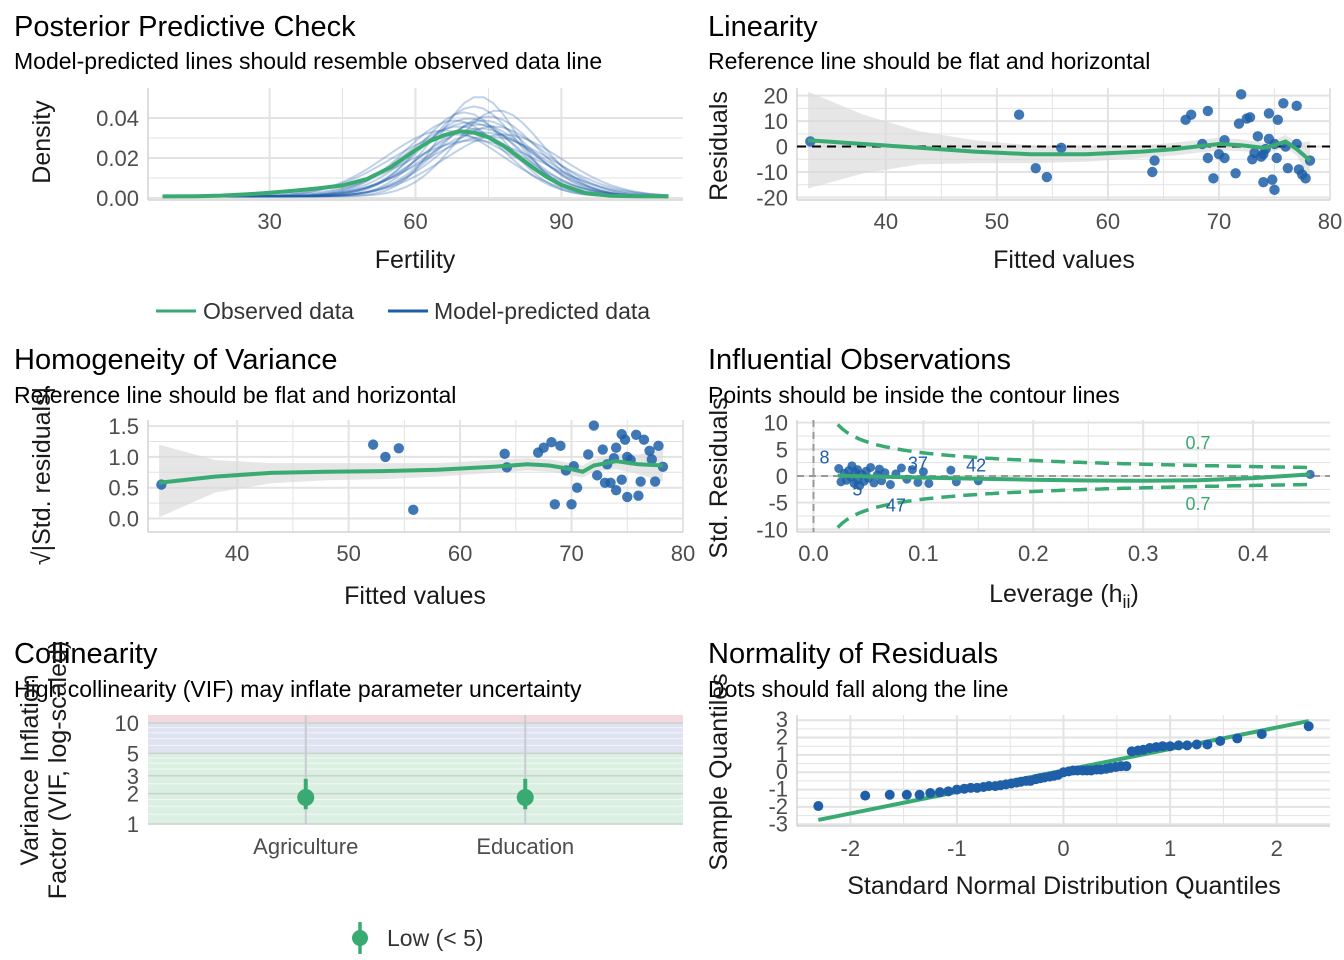  Describe the element at coordinates (123, 518) in the screenshot. I see `y-tick-label: 0.0` at that location.